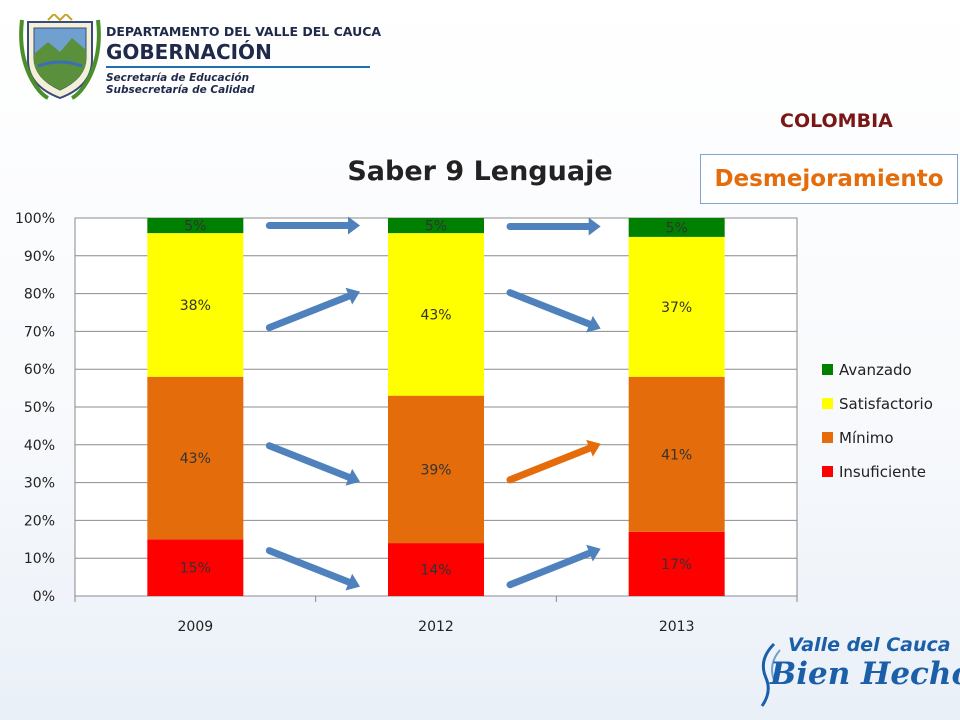 This screenshot has height=720, width=960. Describe the element at coordinates (39, 295) in the screenshot. I see `y-tick-label: 80%` at that location.